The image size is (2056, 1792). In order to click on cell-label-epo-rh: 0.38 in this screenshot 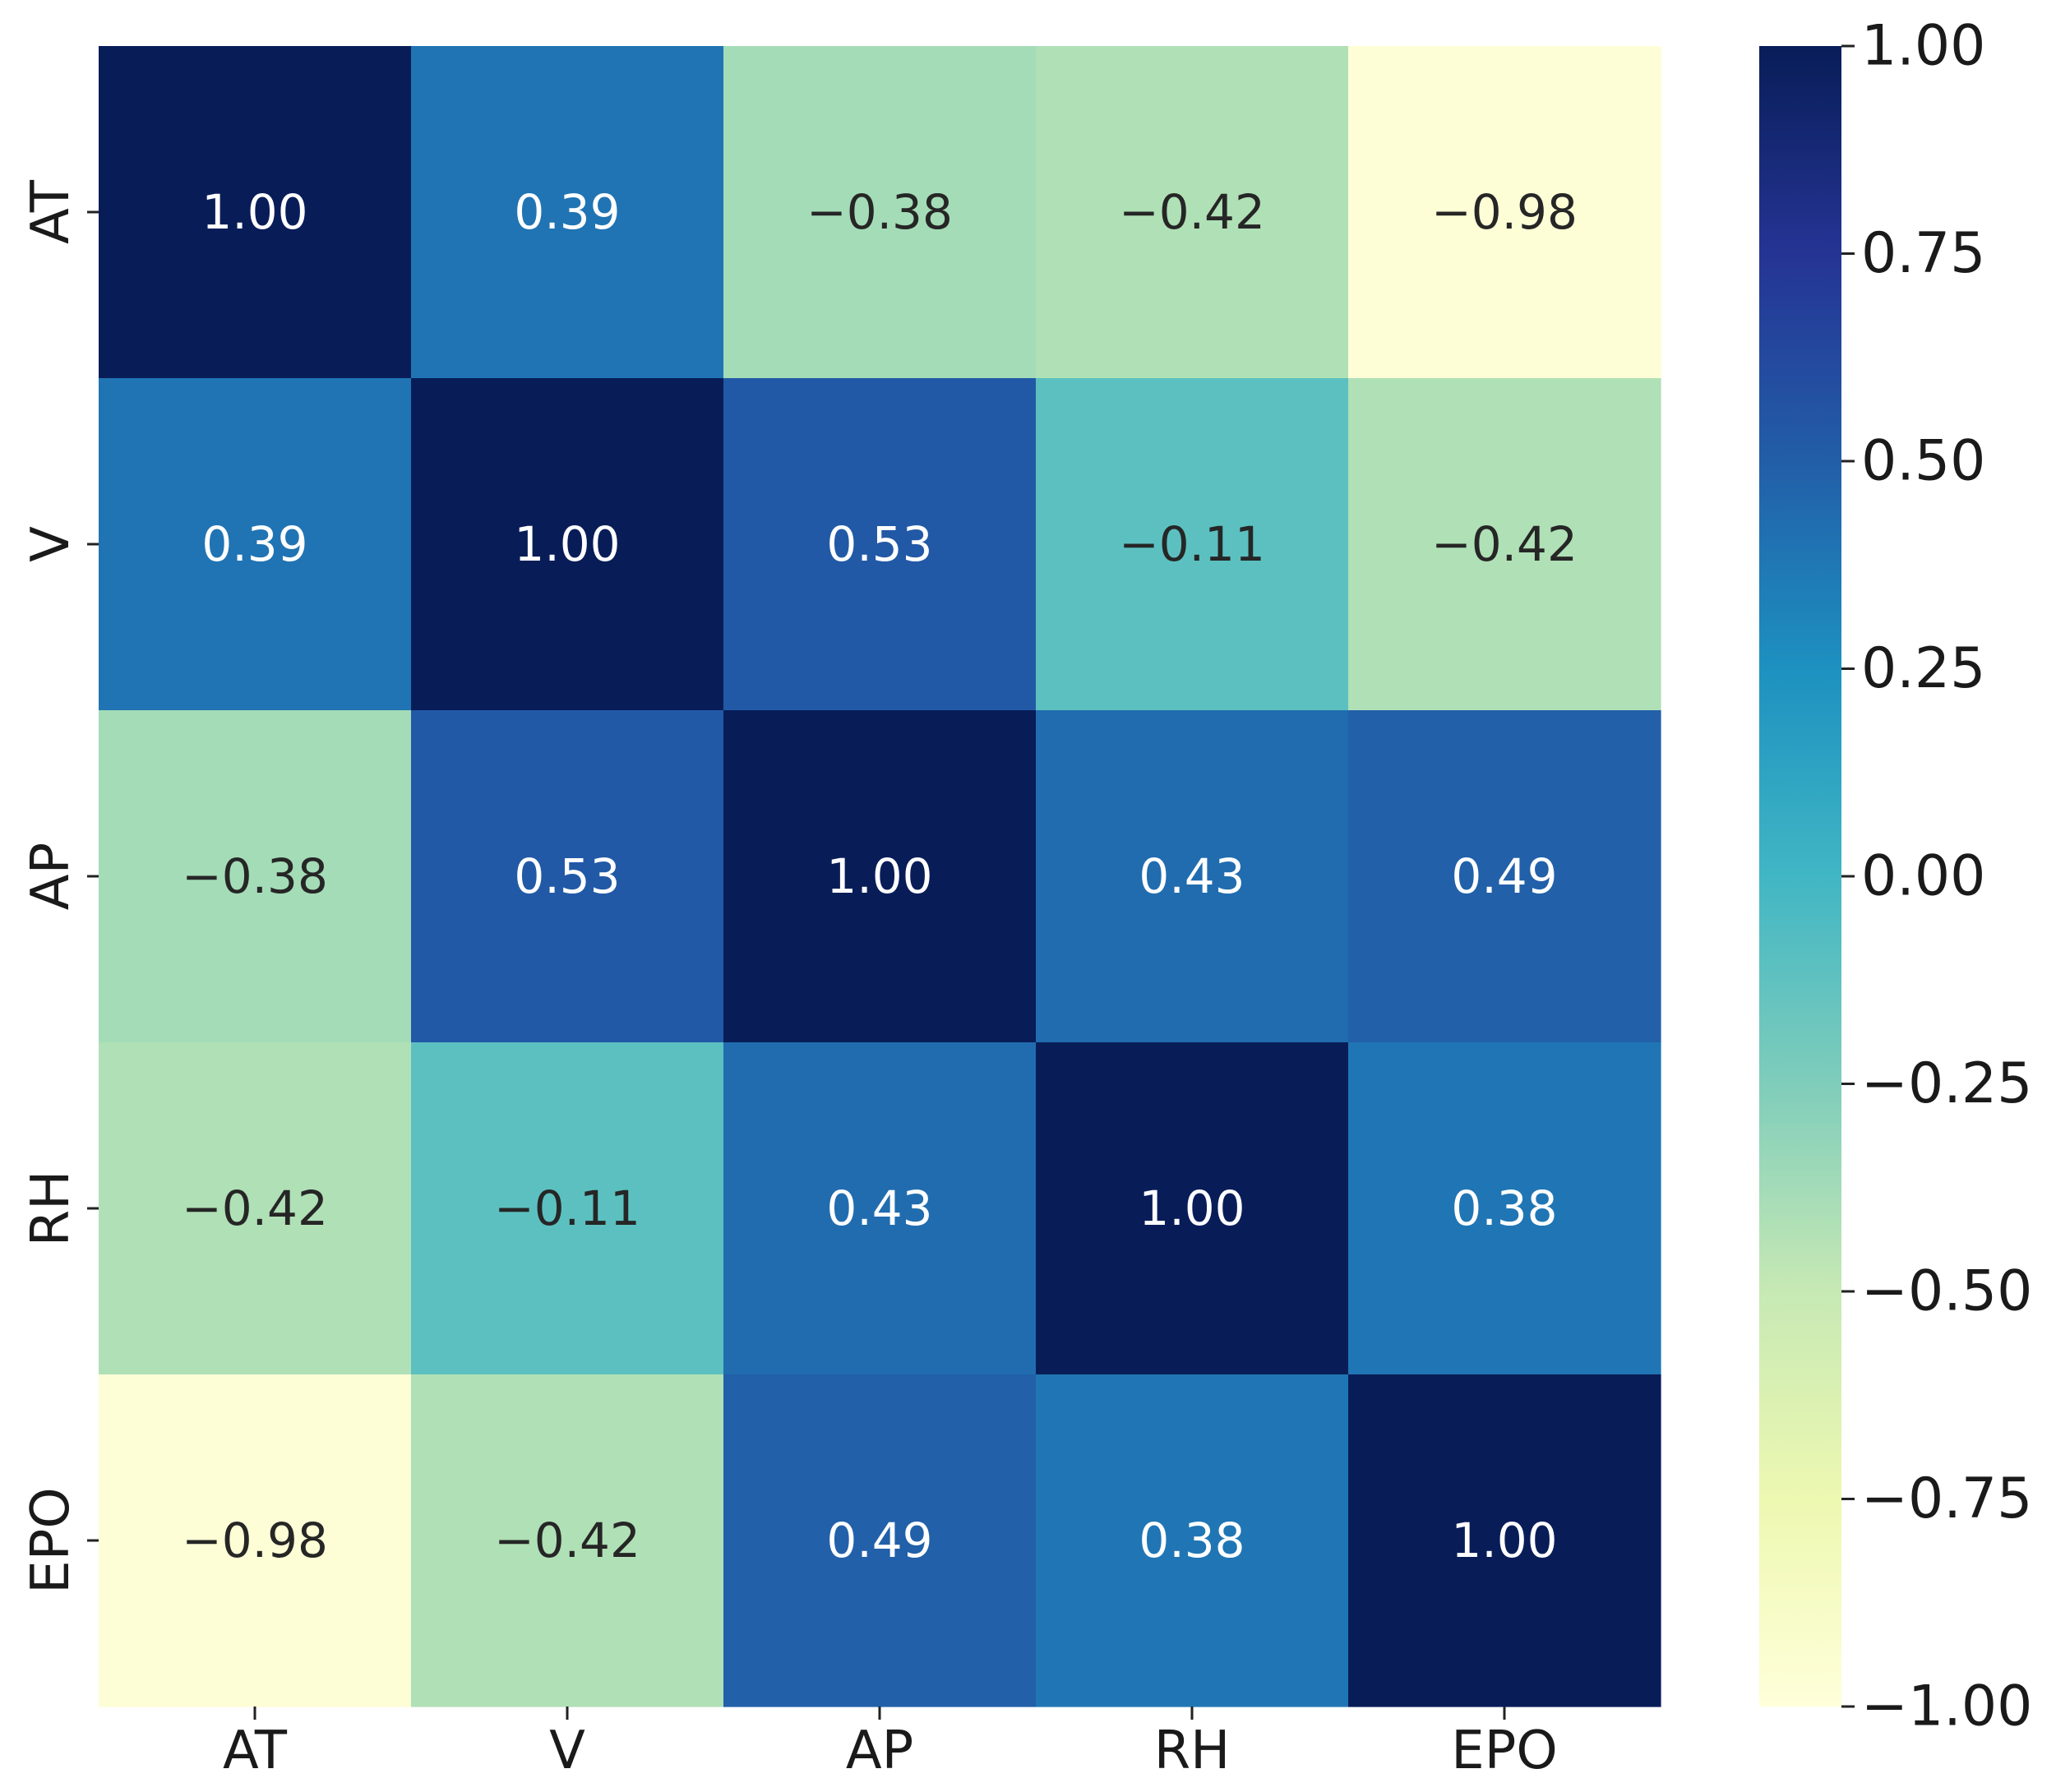, I will do `click(1192, 1541)`.